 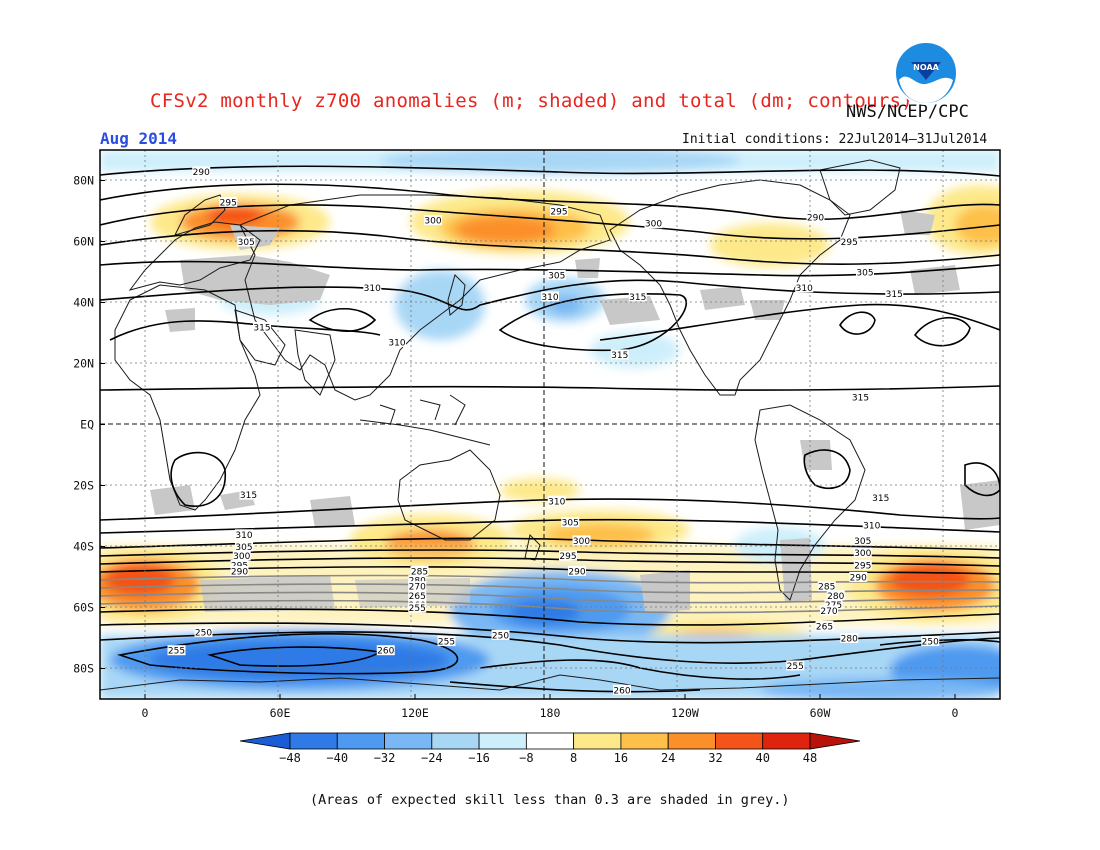 What do you see at coordinates (550, 682) in the screenshot?
I see `antarctica-outline` at bounding box center [550, 682].